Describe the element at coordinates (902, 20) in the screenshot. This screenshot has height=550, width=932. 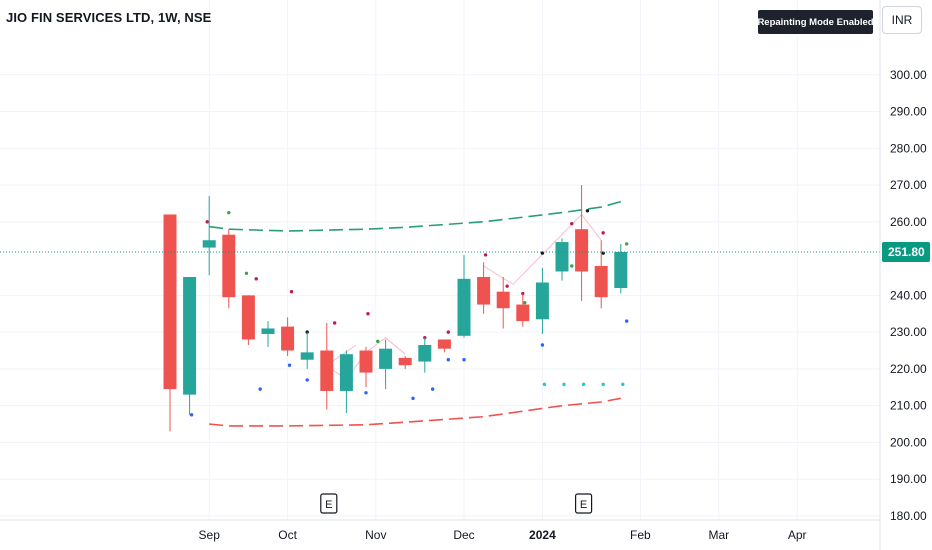
I see `currency-button: INR` at that location.